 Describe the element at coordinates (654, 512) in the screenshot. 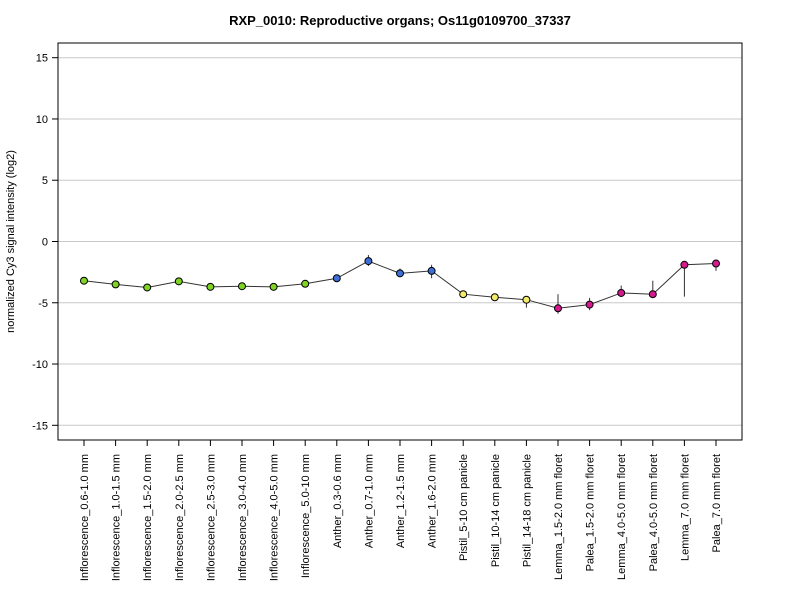

I see `x-tick-label: Palea_4.0-5.0 mm floret` at that location.